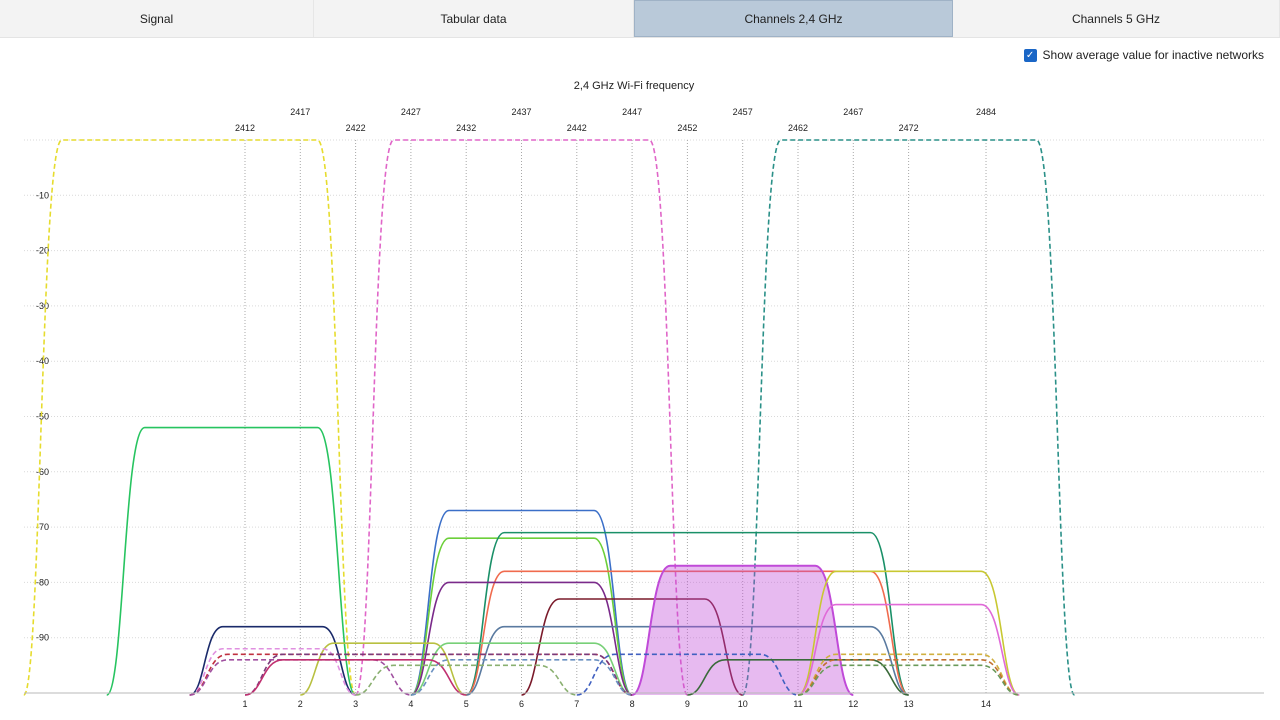 This screenshot has width=1280, height=720. Describe the element at coordinates (853, 704) in the screenshot. I see `channel-label: 12` at that location.